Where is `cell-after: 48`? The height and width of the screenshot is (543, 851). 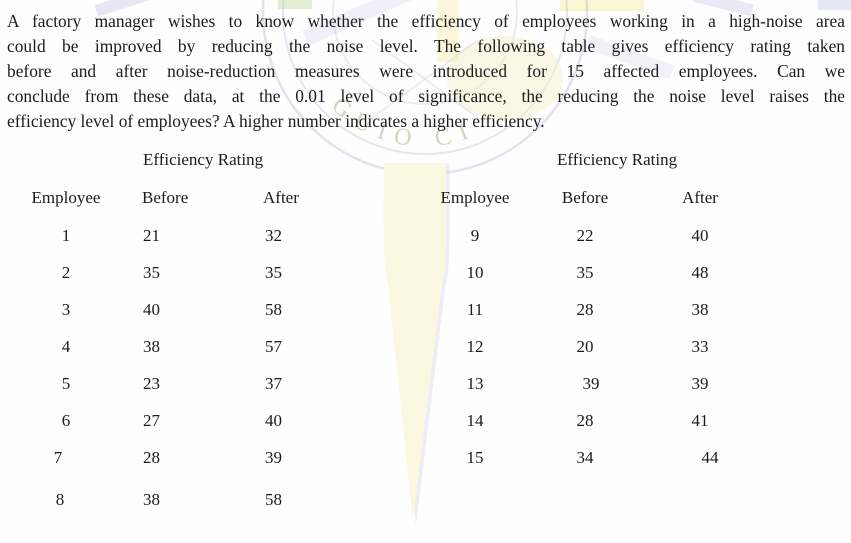 cell-after: 48 is located at coordinates (700, 272).